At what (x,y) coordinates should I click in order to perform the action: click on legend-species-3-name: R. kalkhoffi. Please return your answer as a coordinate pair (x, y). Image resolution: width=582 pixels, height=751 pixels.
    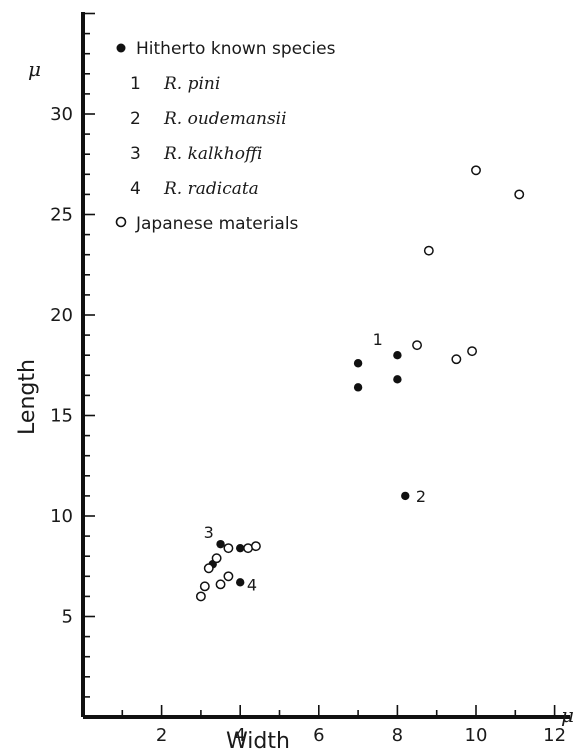
    Looking at the image, I should click on (212, 154).